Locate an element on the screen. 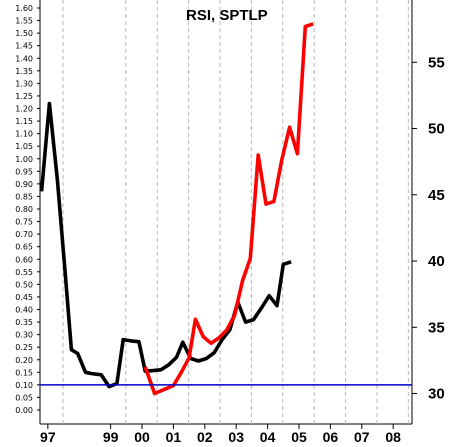 The height and width of the screenshot is (447, 452). x-tick-label: 06 is located at coordinates (331, 437).